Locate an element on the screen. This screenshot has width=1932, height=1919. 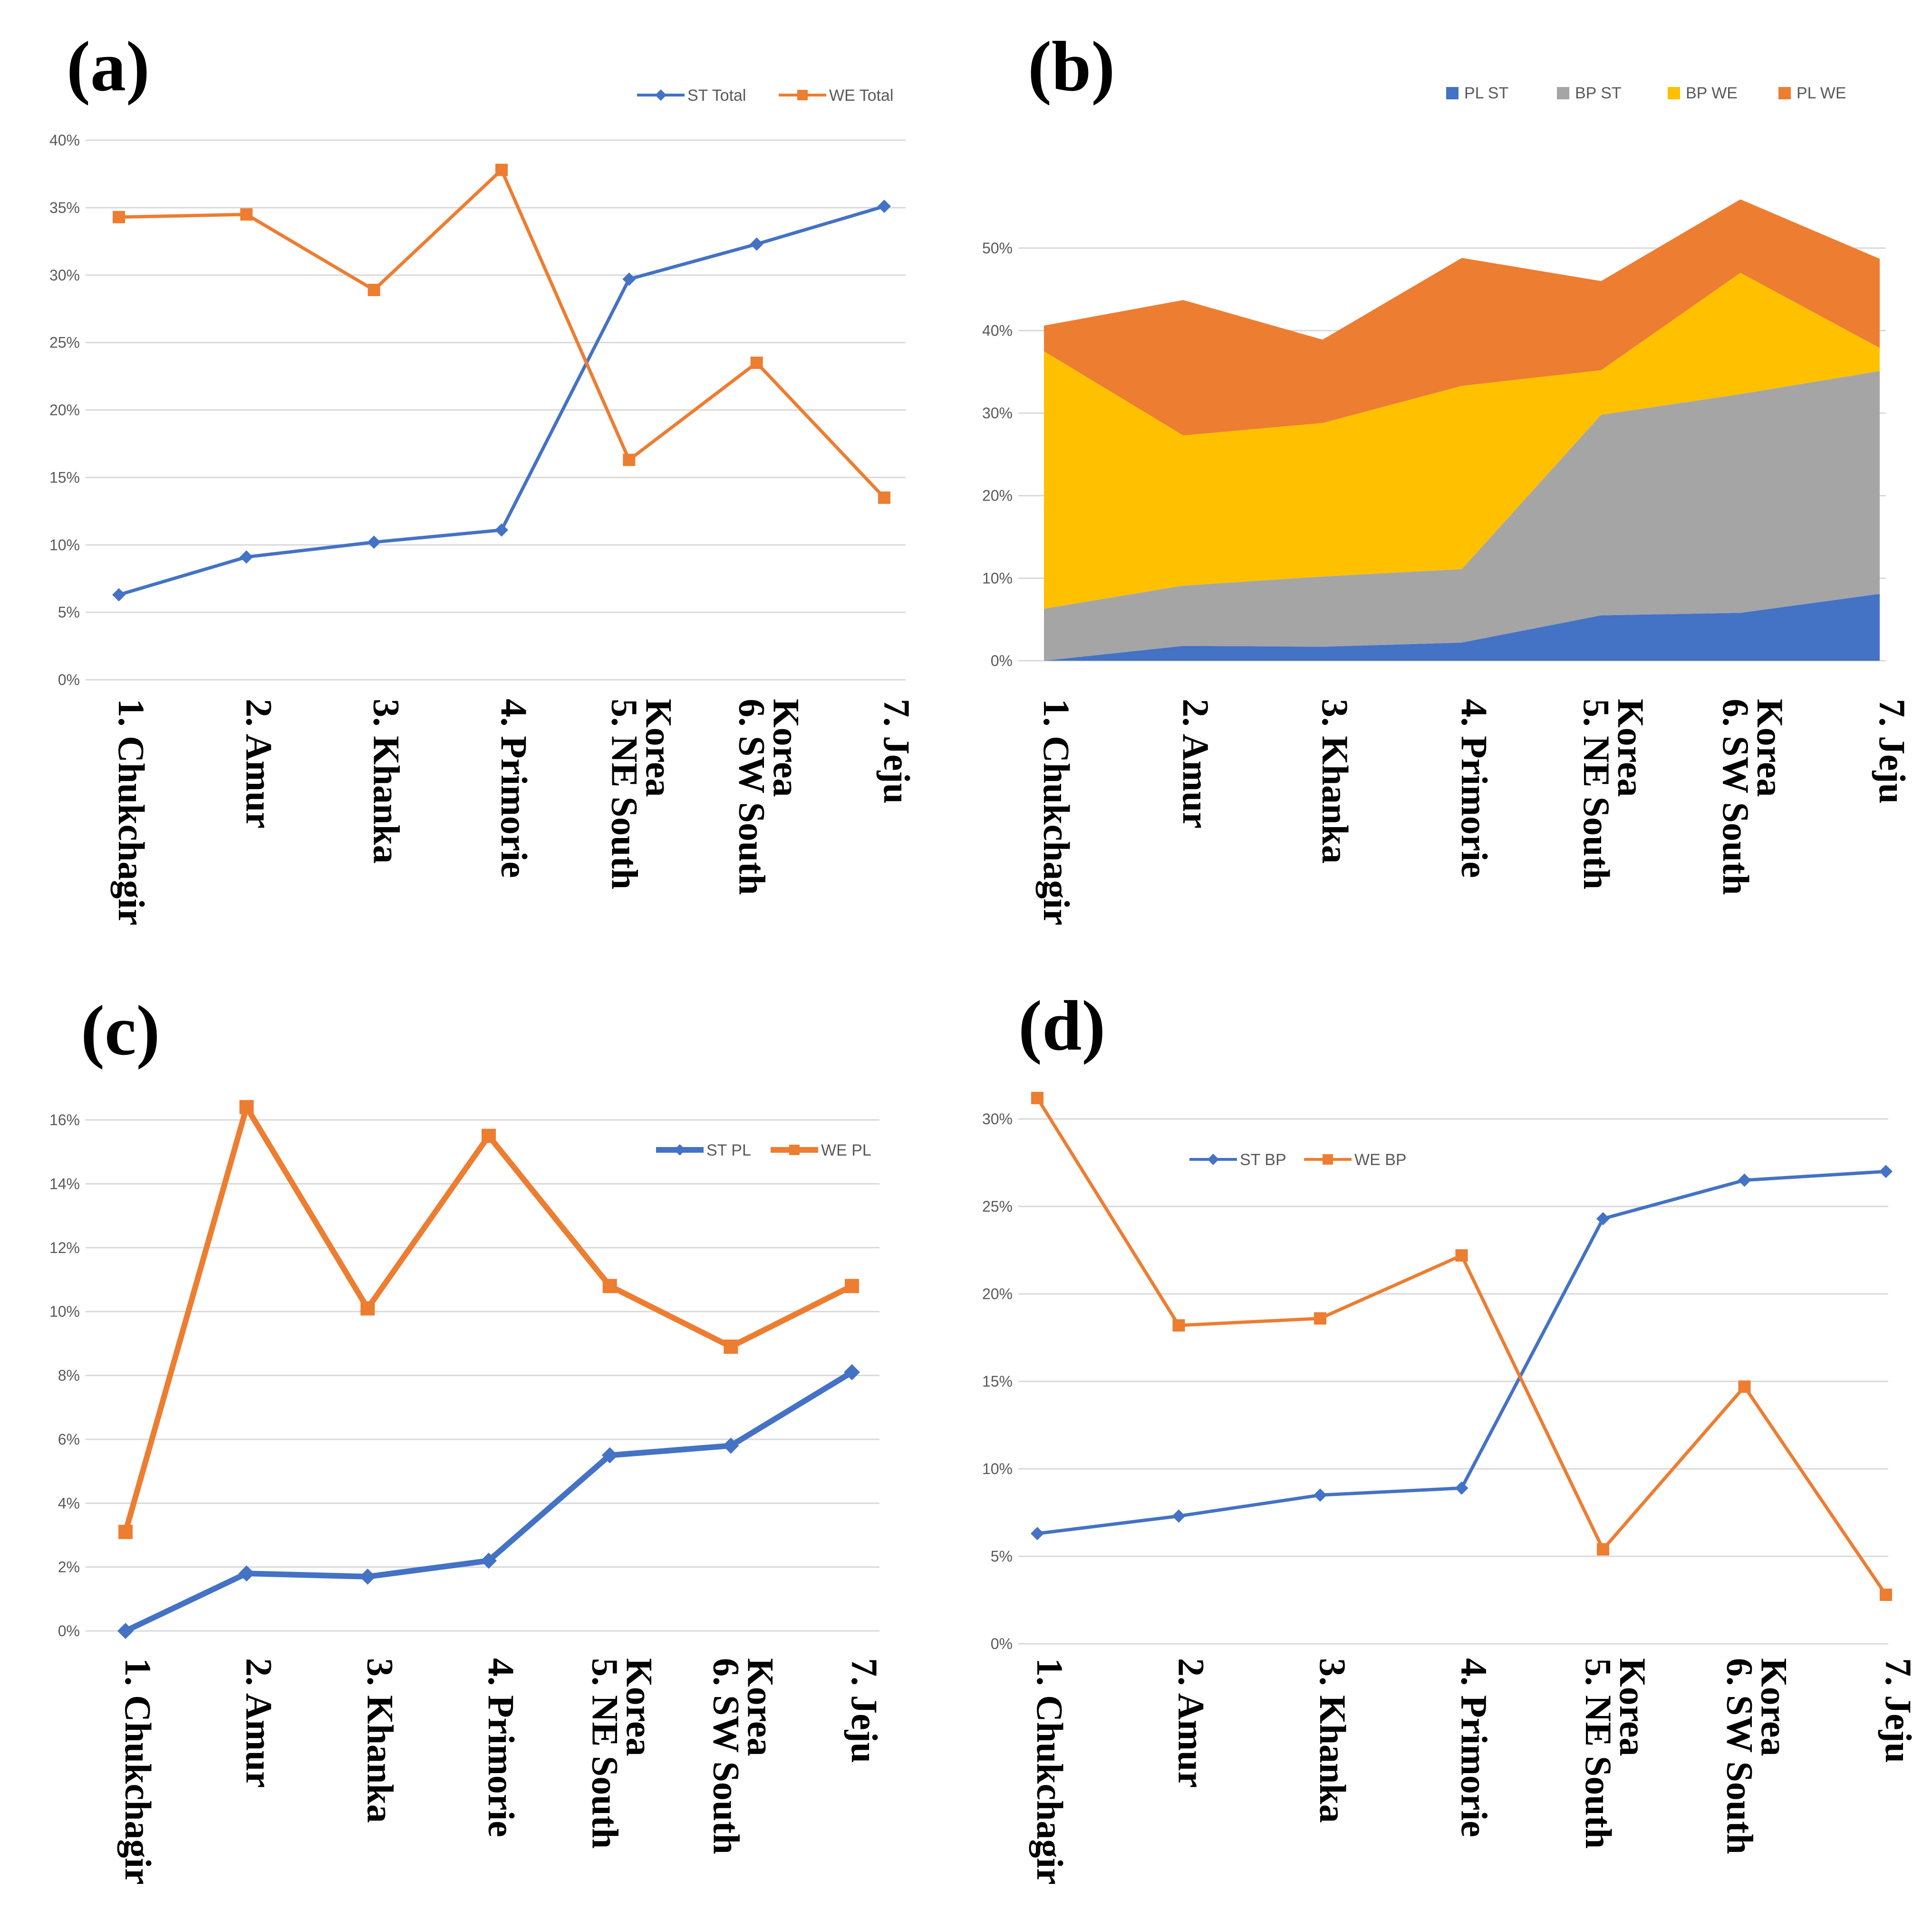
y-tick-label: 14% is located at coordinates (64, 1183).